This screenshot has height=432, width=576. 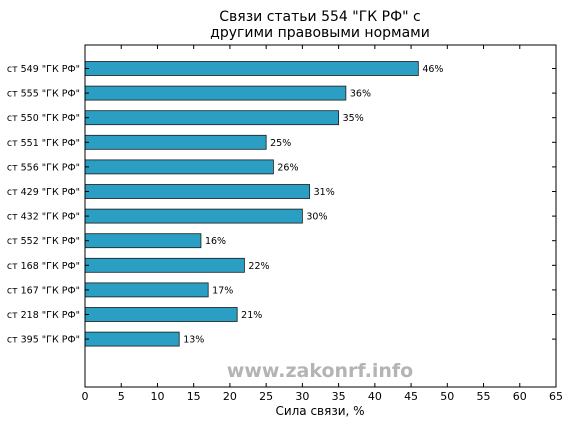 What do you see at coordinates (43, 167) in the screenshot?
I see `category-label-4: ст 556 "ГК РФ"` at bounding box center [43, 167].